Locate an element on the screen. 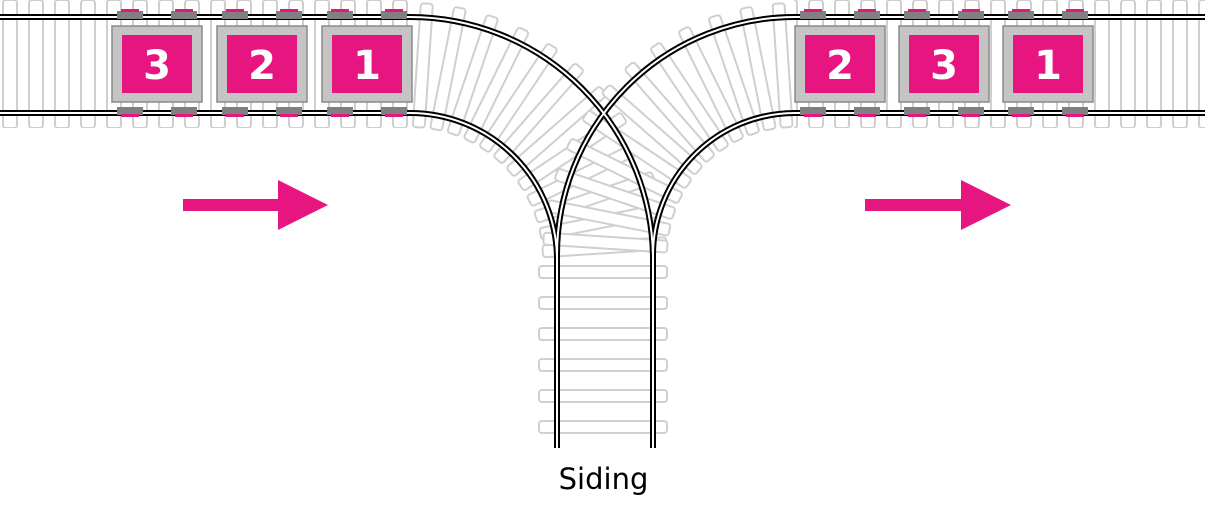 Image resolution: width=1205 pixels, height=515 pixels. siding-label: Siding is located at coordinates (603, 479).